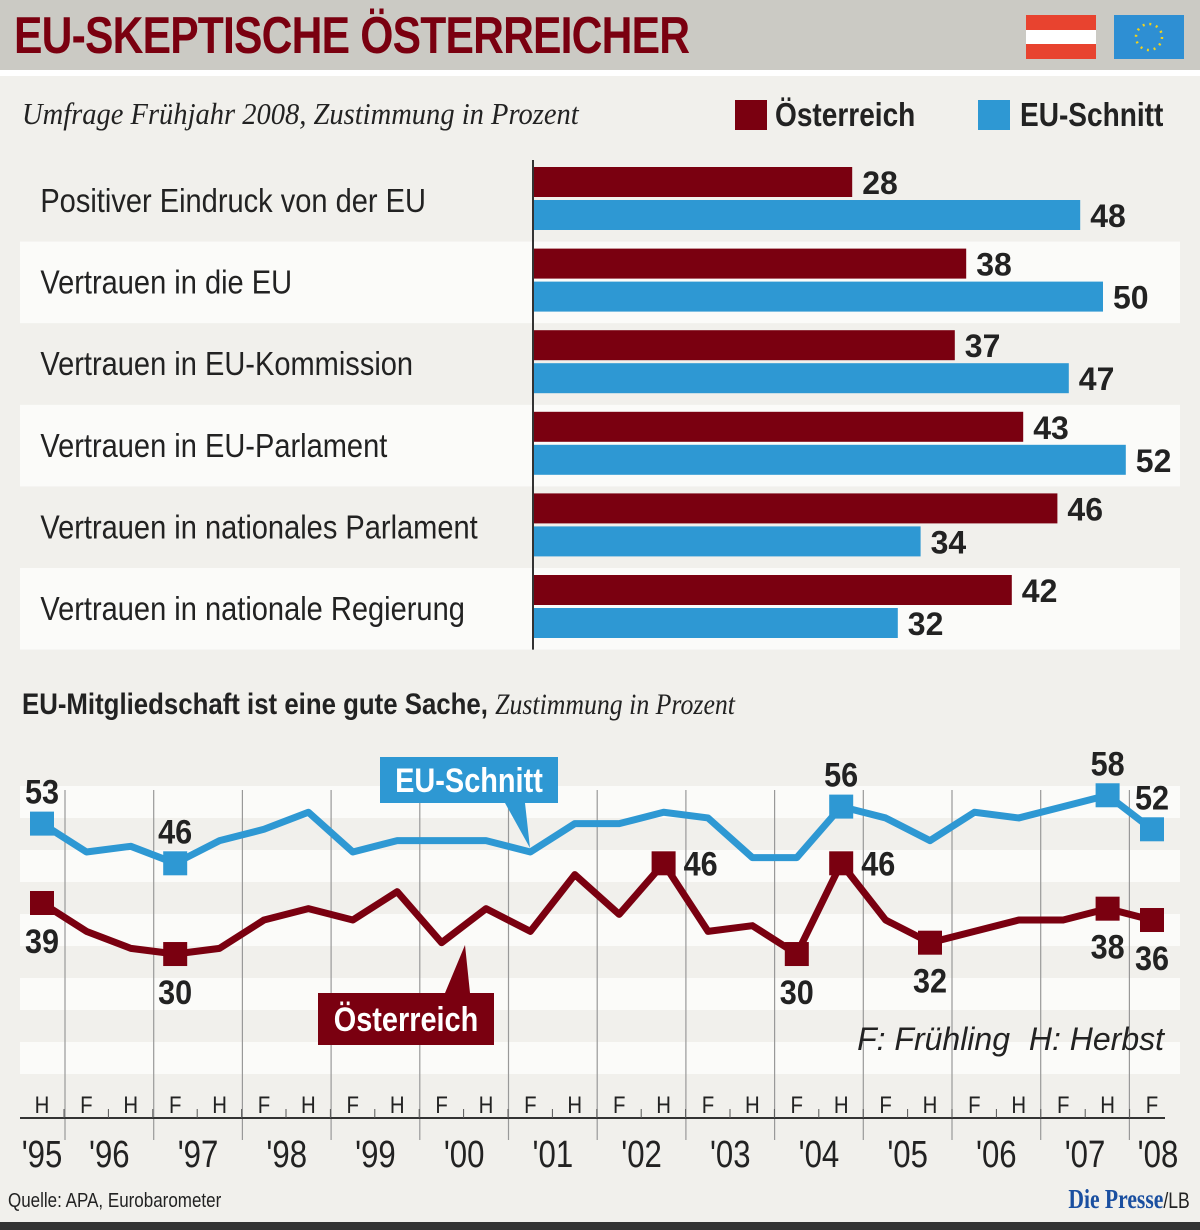 Image resolution: width=1200 pixels, height=1230 pixels. What do you see at coordinates (1085, 509) in the screenshot?
I see `bar-value-label: 46` at bounding box center [1085, 509].